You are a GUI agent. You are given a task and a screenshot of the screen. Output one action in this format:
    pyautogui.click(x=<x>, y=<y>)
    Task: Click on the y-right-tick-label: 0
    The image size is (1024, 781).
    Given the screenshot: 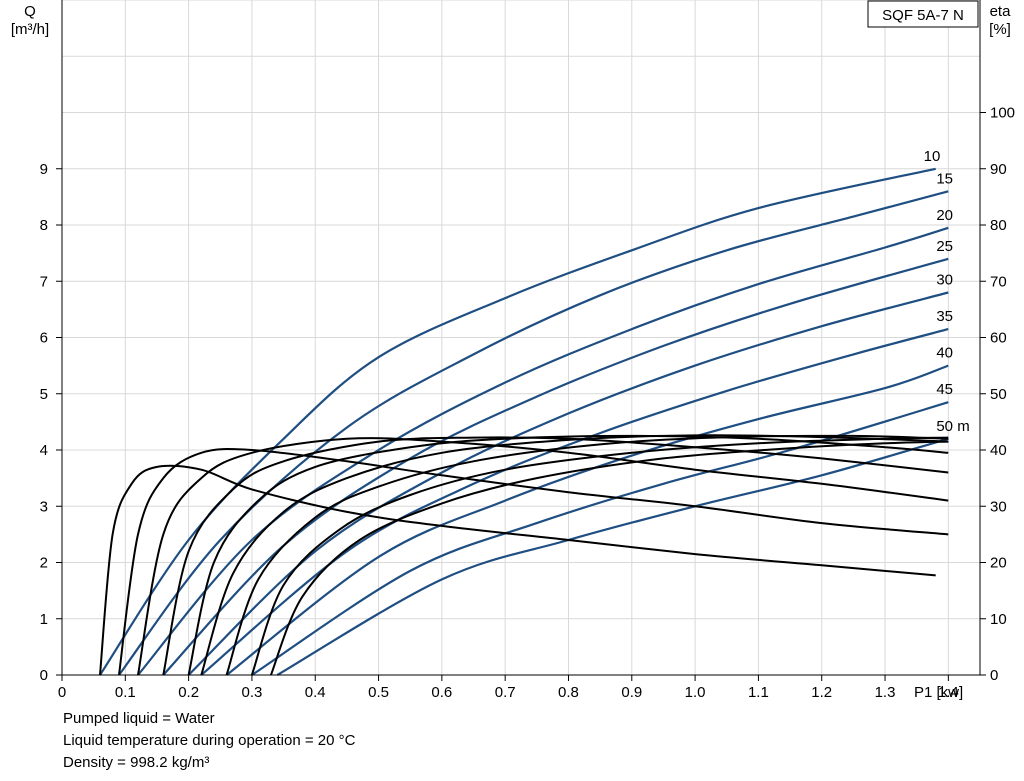 What is the action you would take?
    pyautogui.click(x=994, y=675)
    